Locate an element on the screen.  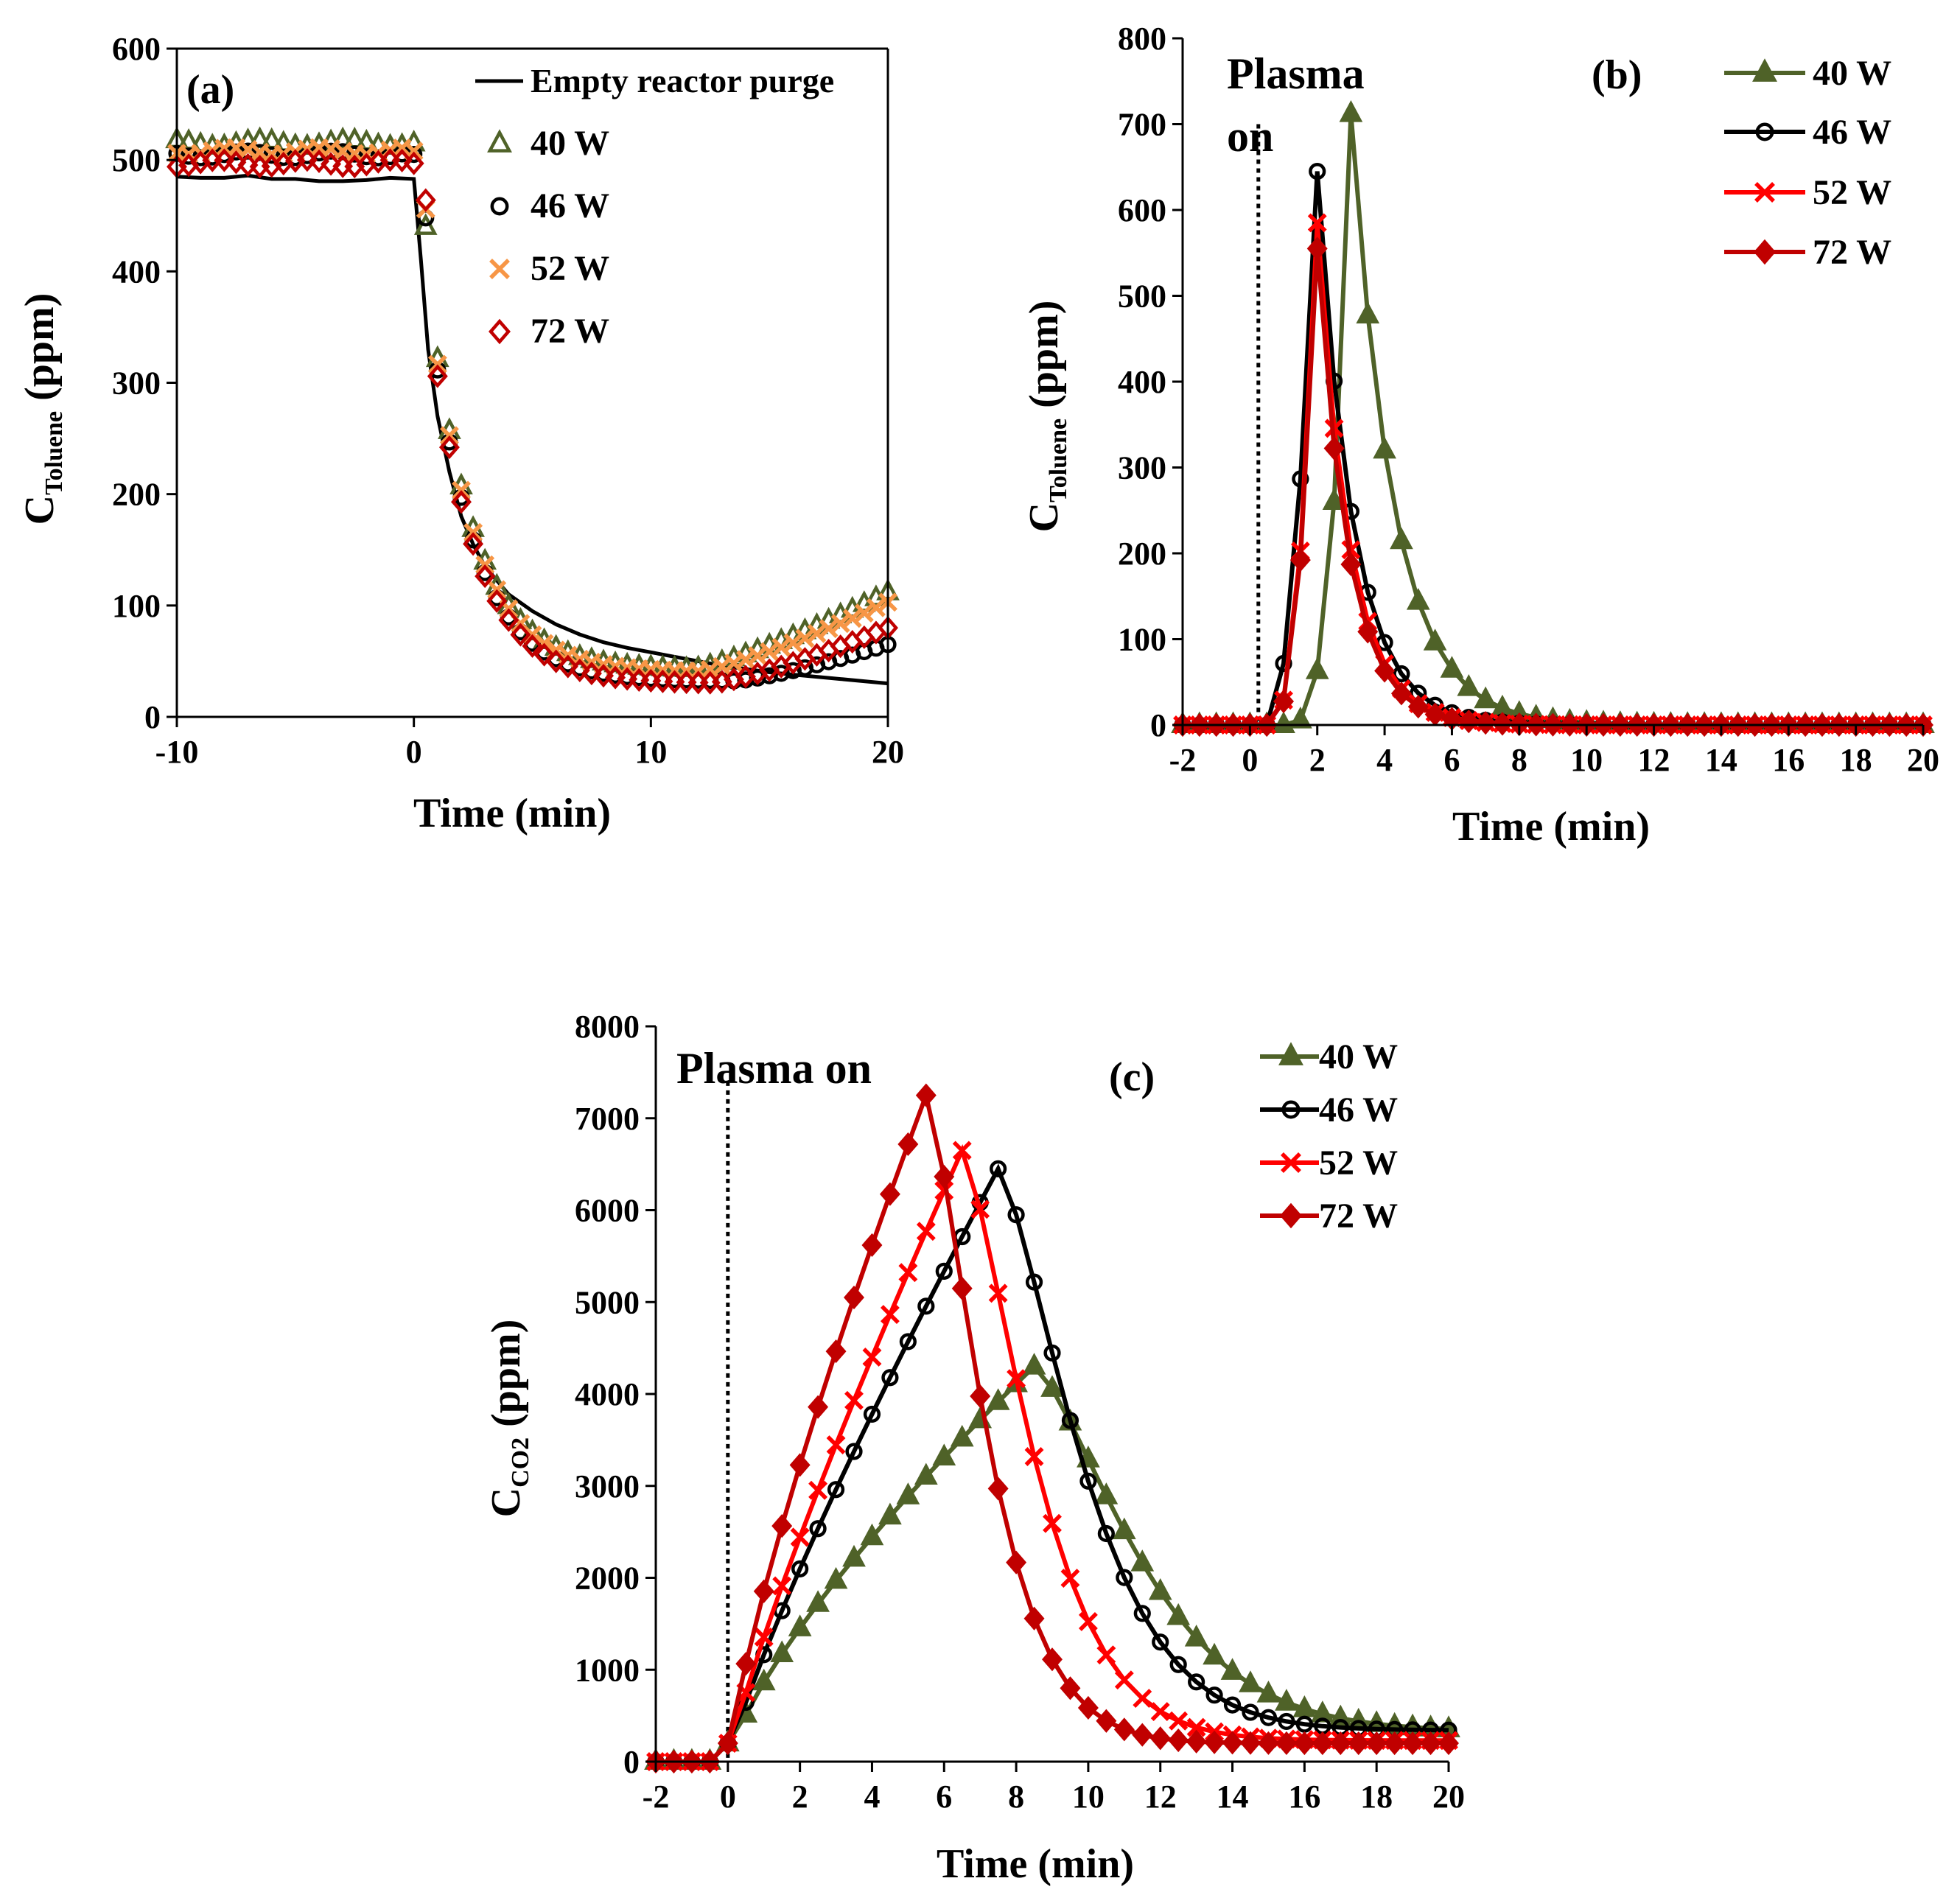
panel-c-annotation: Plasma on is located at coordinates (774, 1068).